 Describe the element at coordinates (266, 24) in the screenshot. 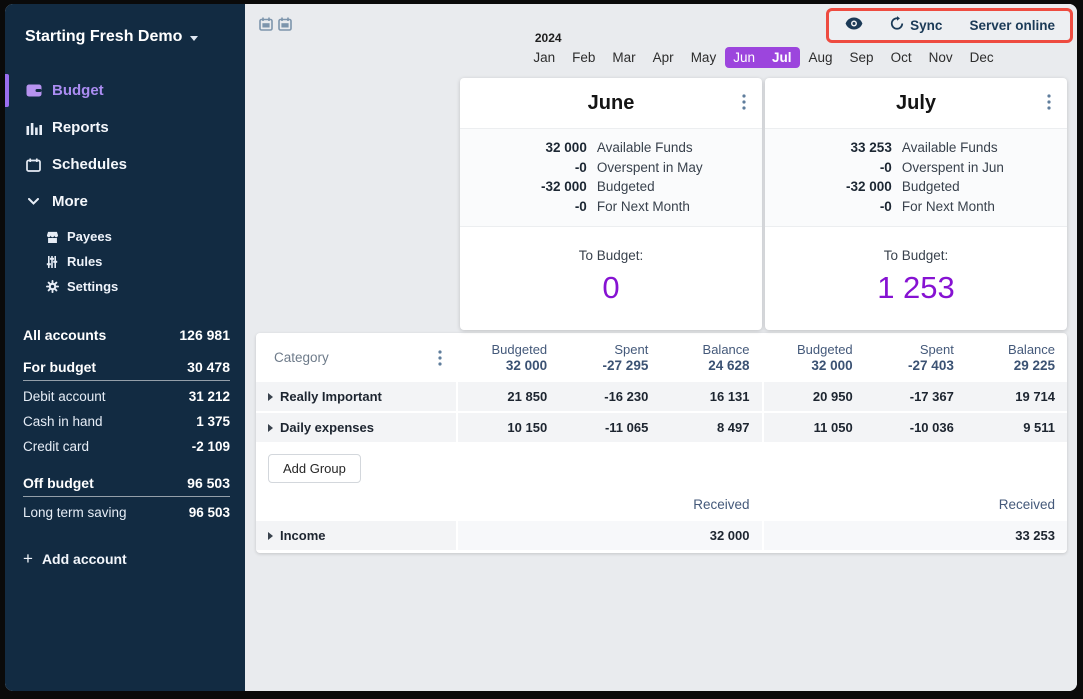

I see `calendar-collapse-icon` at that location.